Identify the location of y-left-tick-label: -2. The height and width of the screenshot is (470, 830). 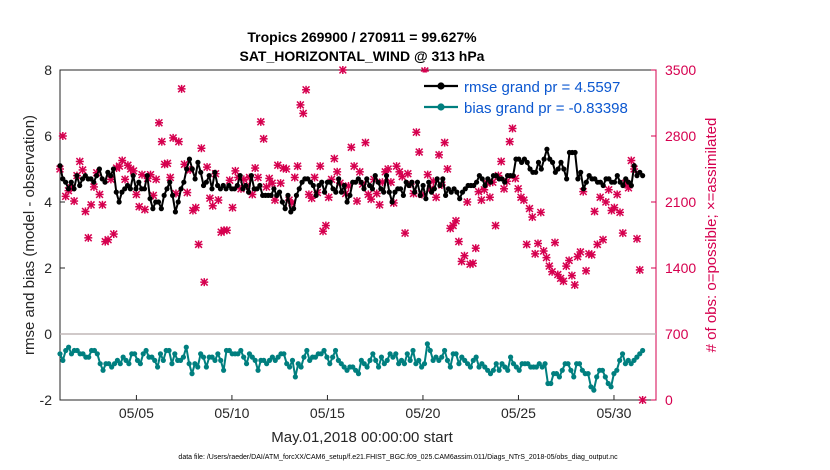
(46, 400).